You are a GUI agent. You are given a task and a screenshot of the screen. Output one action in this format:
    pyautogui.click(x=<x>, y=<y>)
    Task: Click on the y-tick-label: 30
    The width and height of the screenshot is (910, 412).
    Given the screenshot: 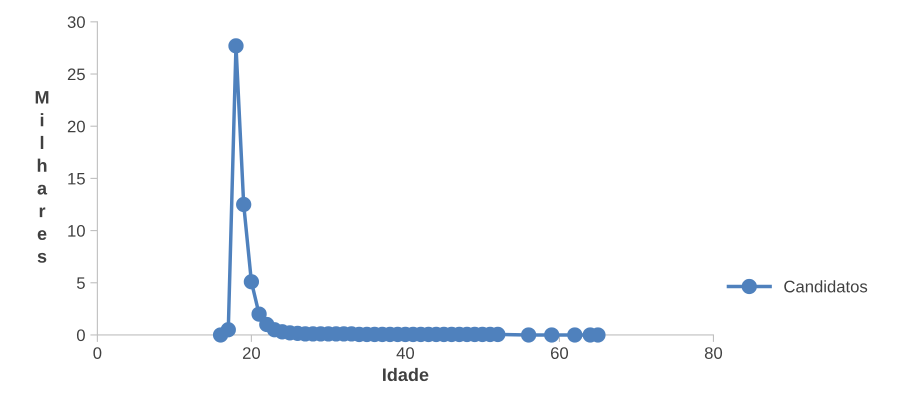 What is the action you would take?
    pyautogui.click(x=76, y=22)
    